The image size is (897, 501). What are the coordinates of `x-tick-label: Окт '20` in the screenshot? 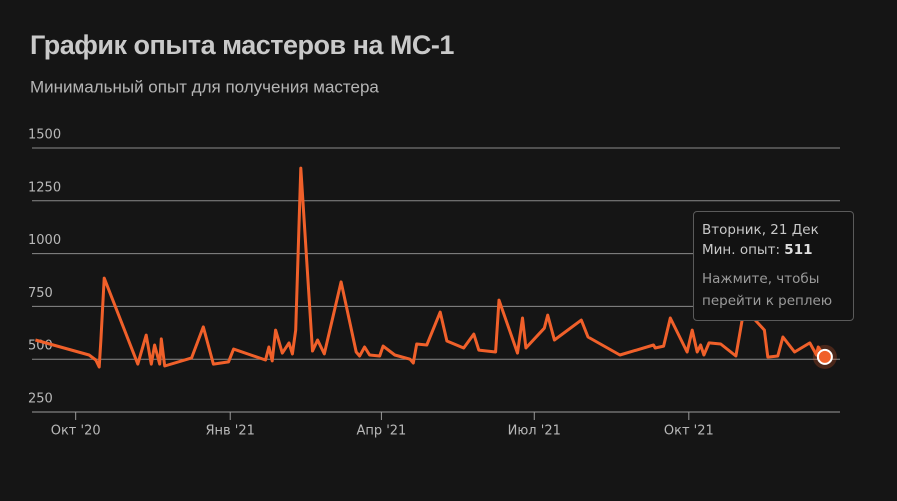 It's located at (76, 431).